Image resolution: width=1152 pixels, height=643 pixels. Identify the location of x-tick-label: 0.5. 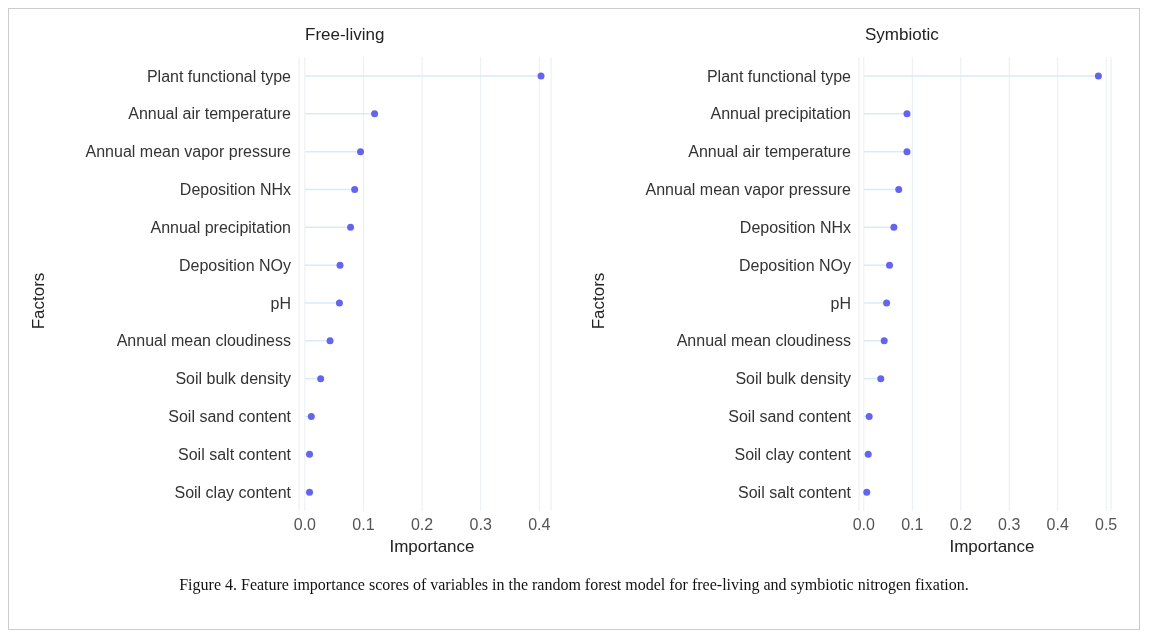
(1106, 525).